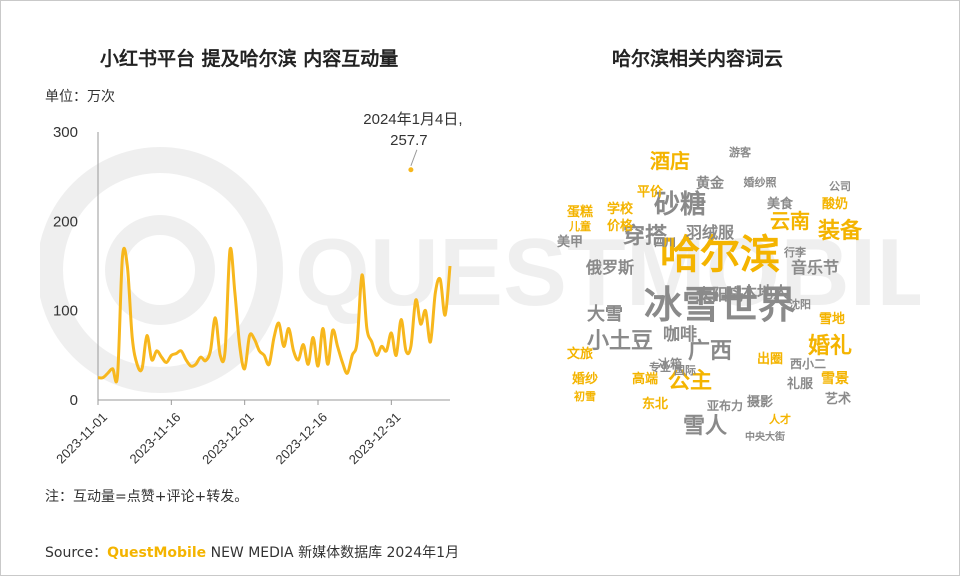  I want to click on annotation-value: 257.7, so click(409, 140).